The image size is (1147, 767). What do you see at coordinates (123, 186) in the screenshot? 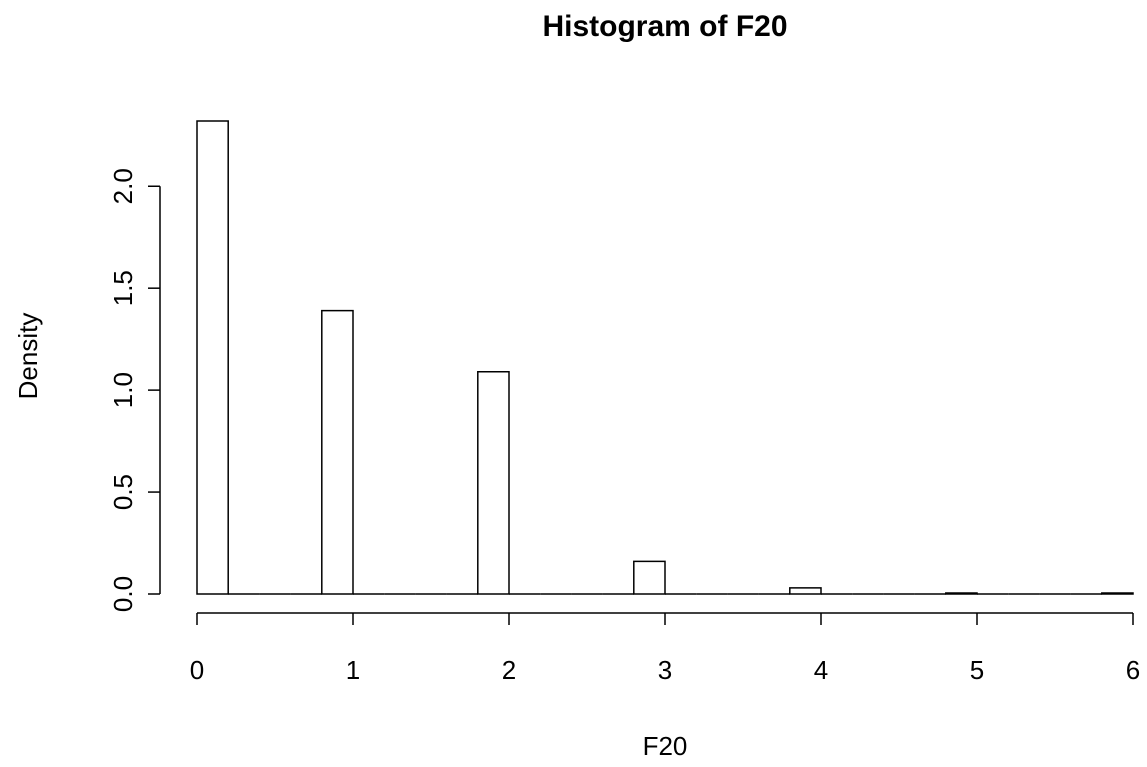
I see `y-tick-label: 2.0` at bounding box center [123, 186].